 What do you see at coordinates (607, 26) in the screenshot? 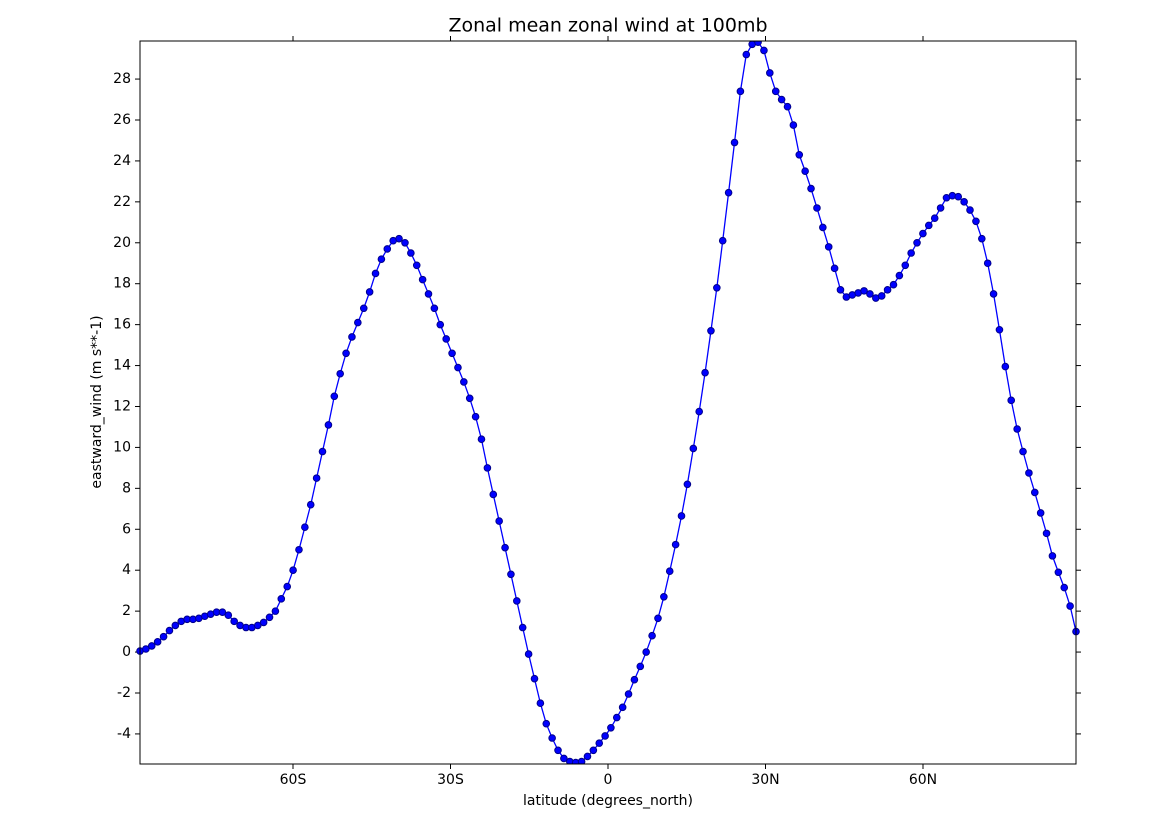
I see `chart-title: Zonal mean zonal wind at 100mb` at bounding box center [607, 26].